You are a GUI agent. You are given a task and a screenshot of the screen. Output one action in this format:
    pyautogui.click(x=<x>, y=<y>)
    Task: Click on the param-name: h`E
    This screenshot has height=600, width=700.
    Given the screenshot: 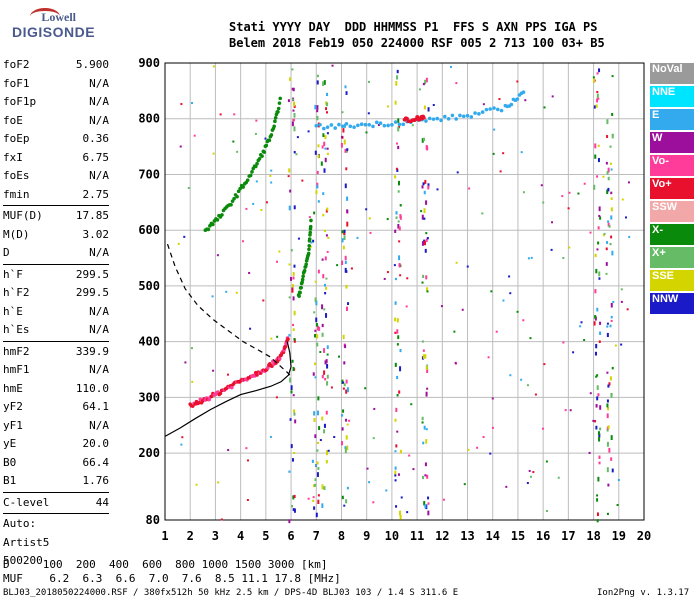 What is the action you would take?
    pyautogui.click(x=13, y=311)
    